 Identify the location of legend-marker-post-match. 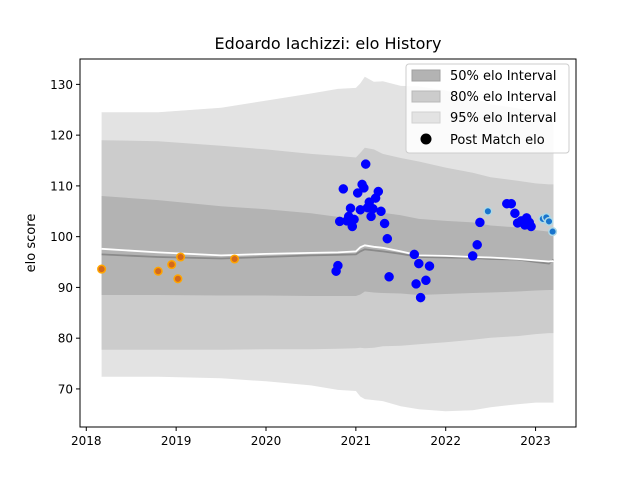
(426, 139).